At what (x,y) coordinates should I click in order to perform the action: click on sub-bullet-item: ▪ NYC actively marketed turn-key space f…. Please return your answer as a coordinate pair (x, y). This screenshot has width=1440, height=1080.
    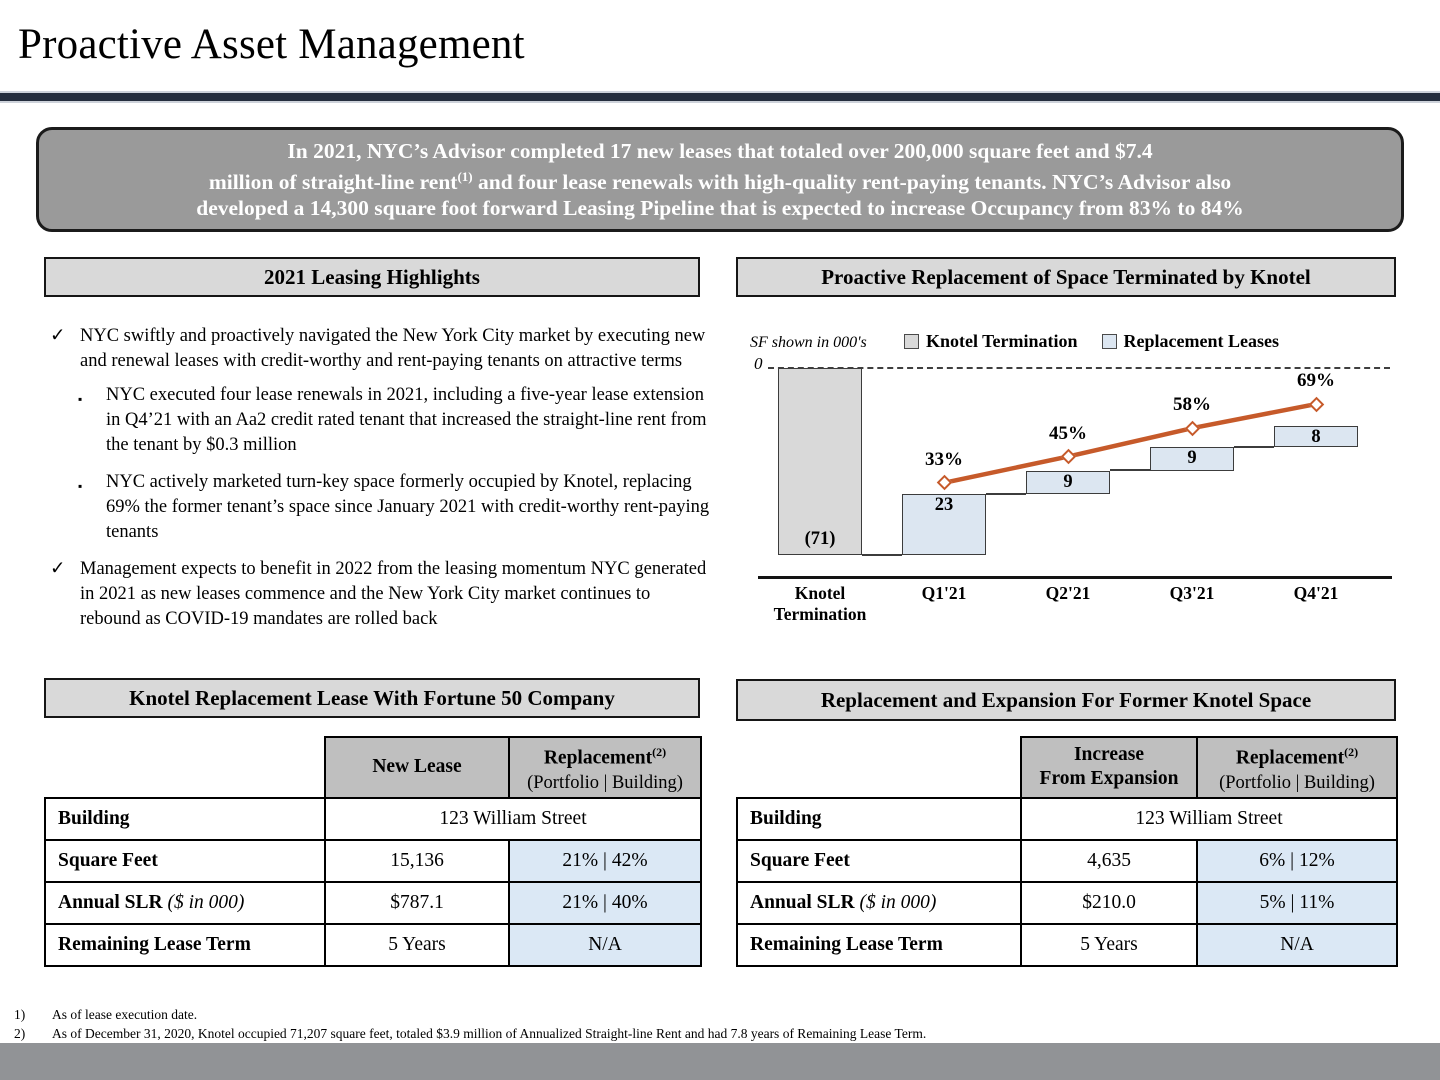
    Looking at the image, I should click on (391, 507).